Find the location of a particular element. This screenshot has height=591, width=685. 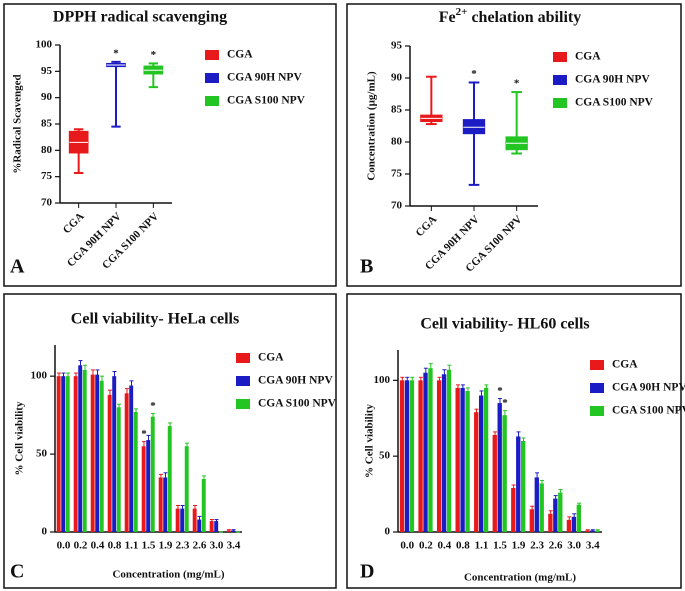

x-tick-label: 2.6 is located at coordinates (200, 546).